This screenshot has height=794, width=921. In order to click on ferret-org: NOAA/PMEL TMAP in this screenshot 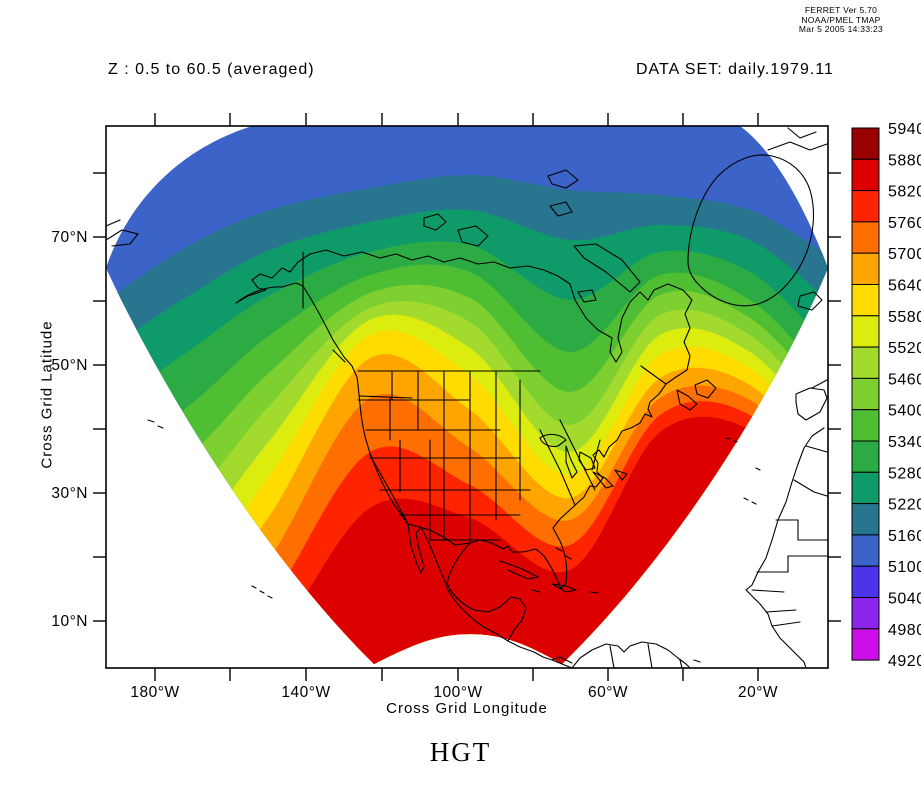, I will do `click(841, 19)`.